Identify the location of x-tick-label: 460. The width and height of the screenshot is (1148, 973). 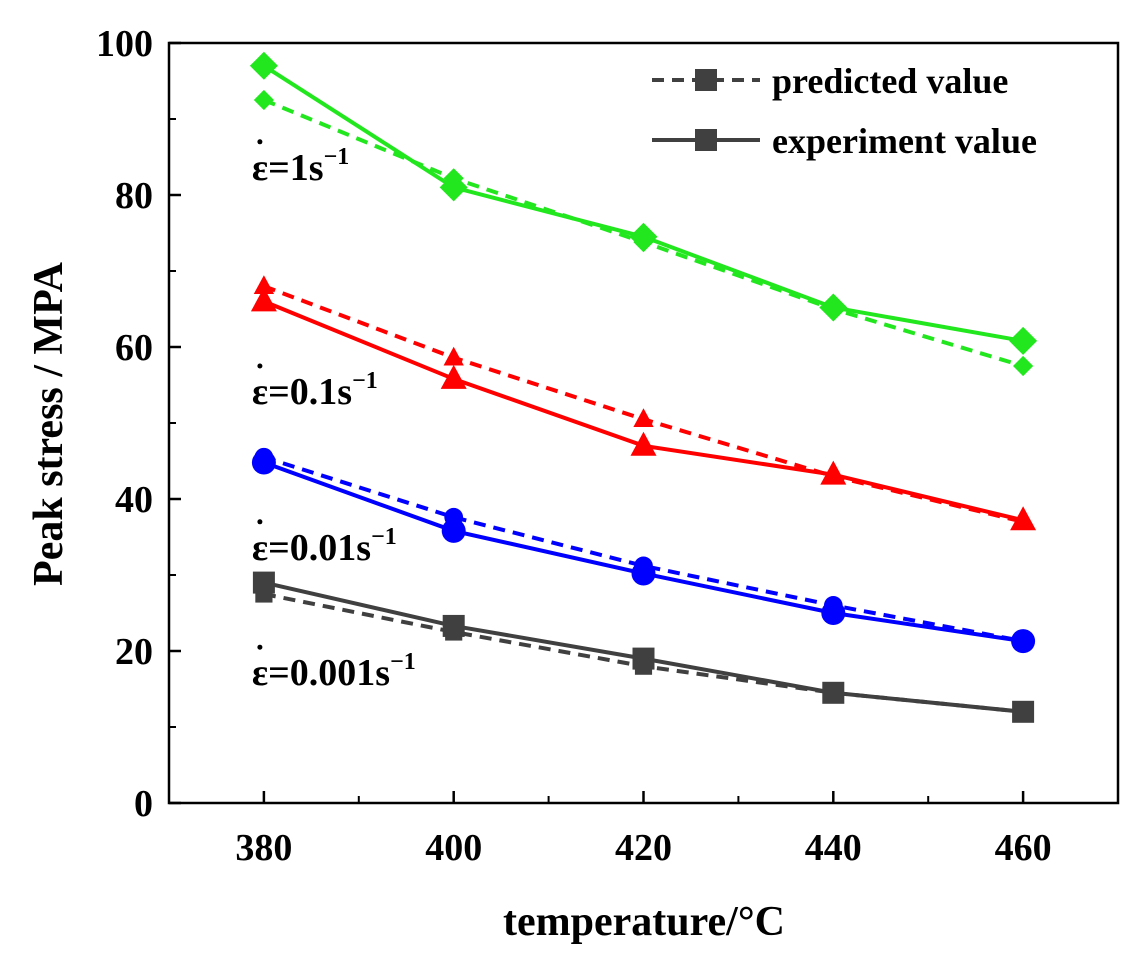
(1023, 848).